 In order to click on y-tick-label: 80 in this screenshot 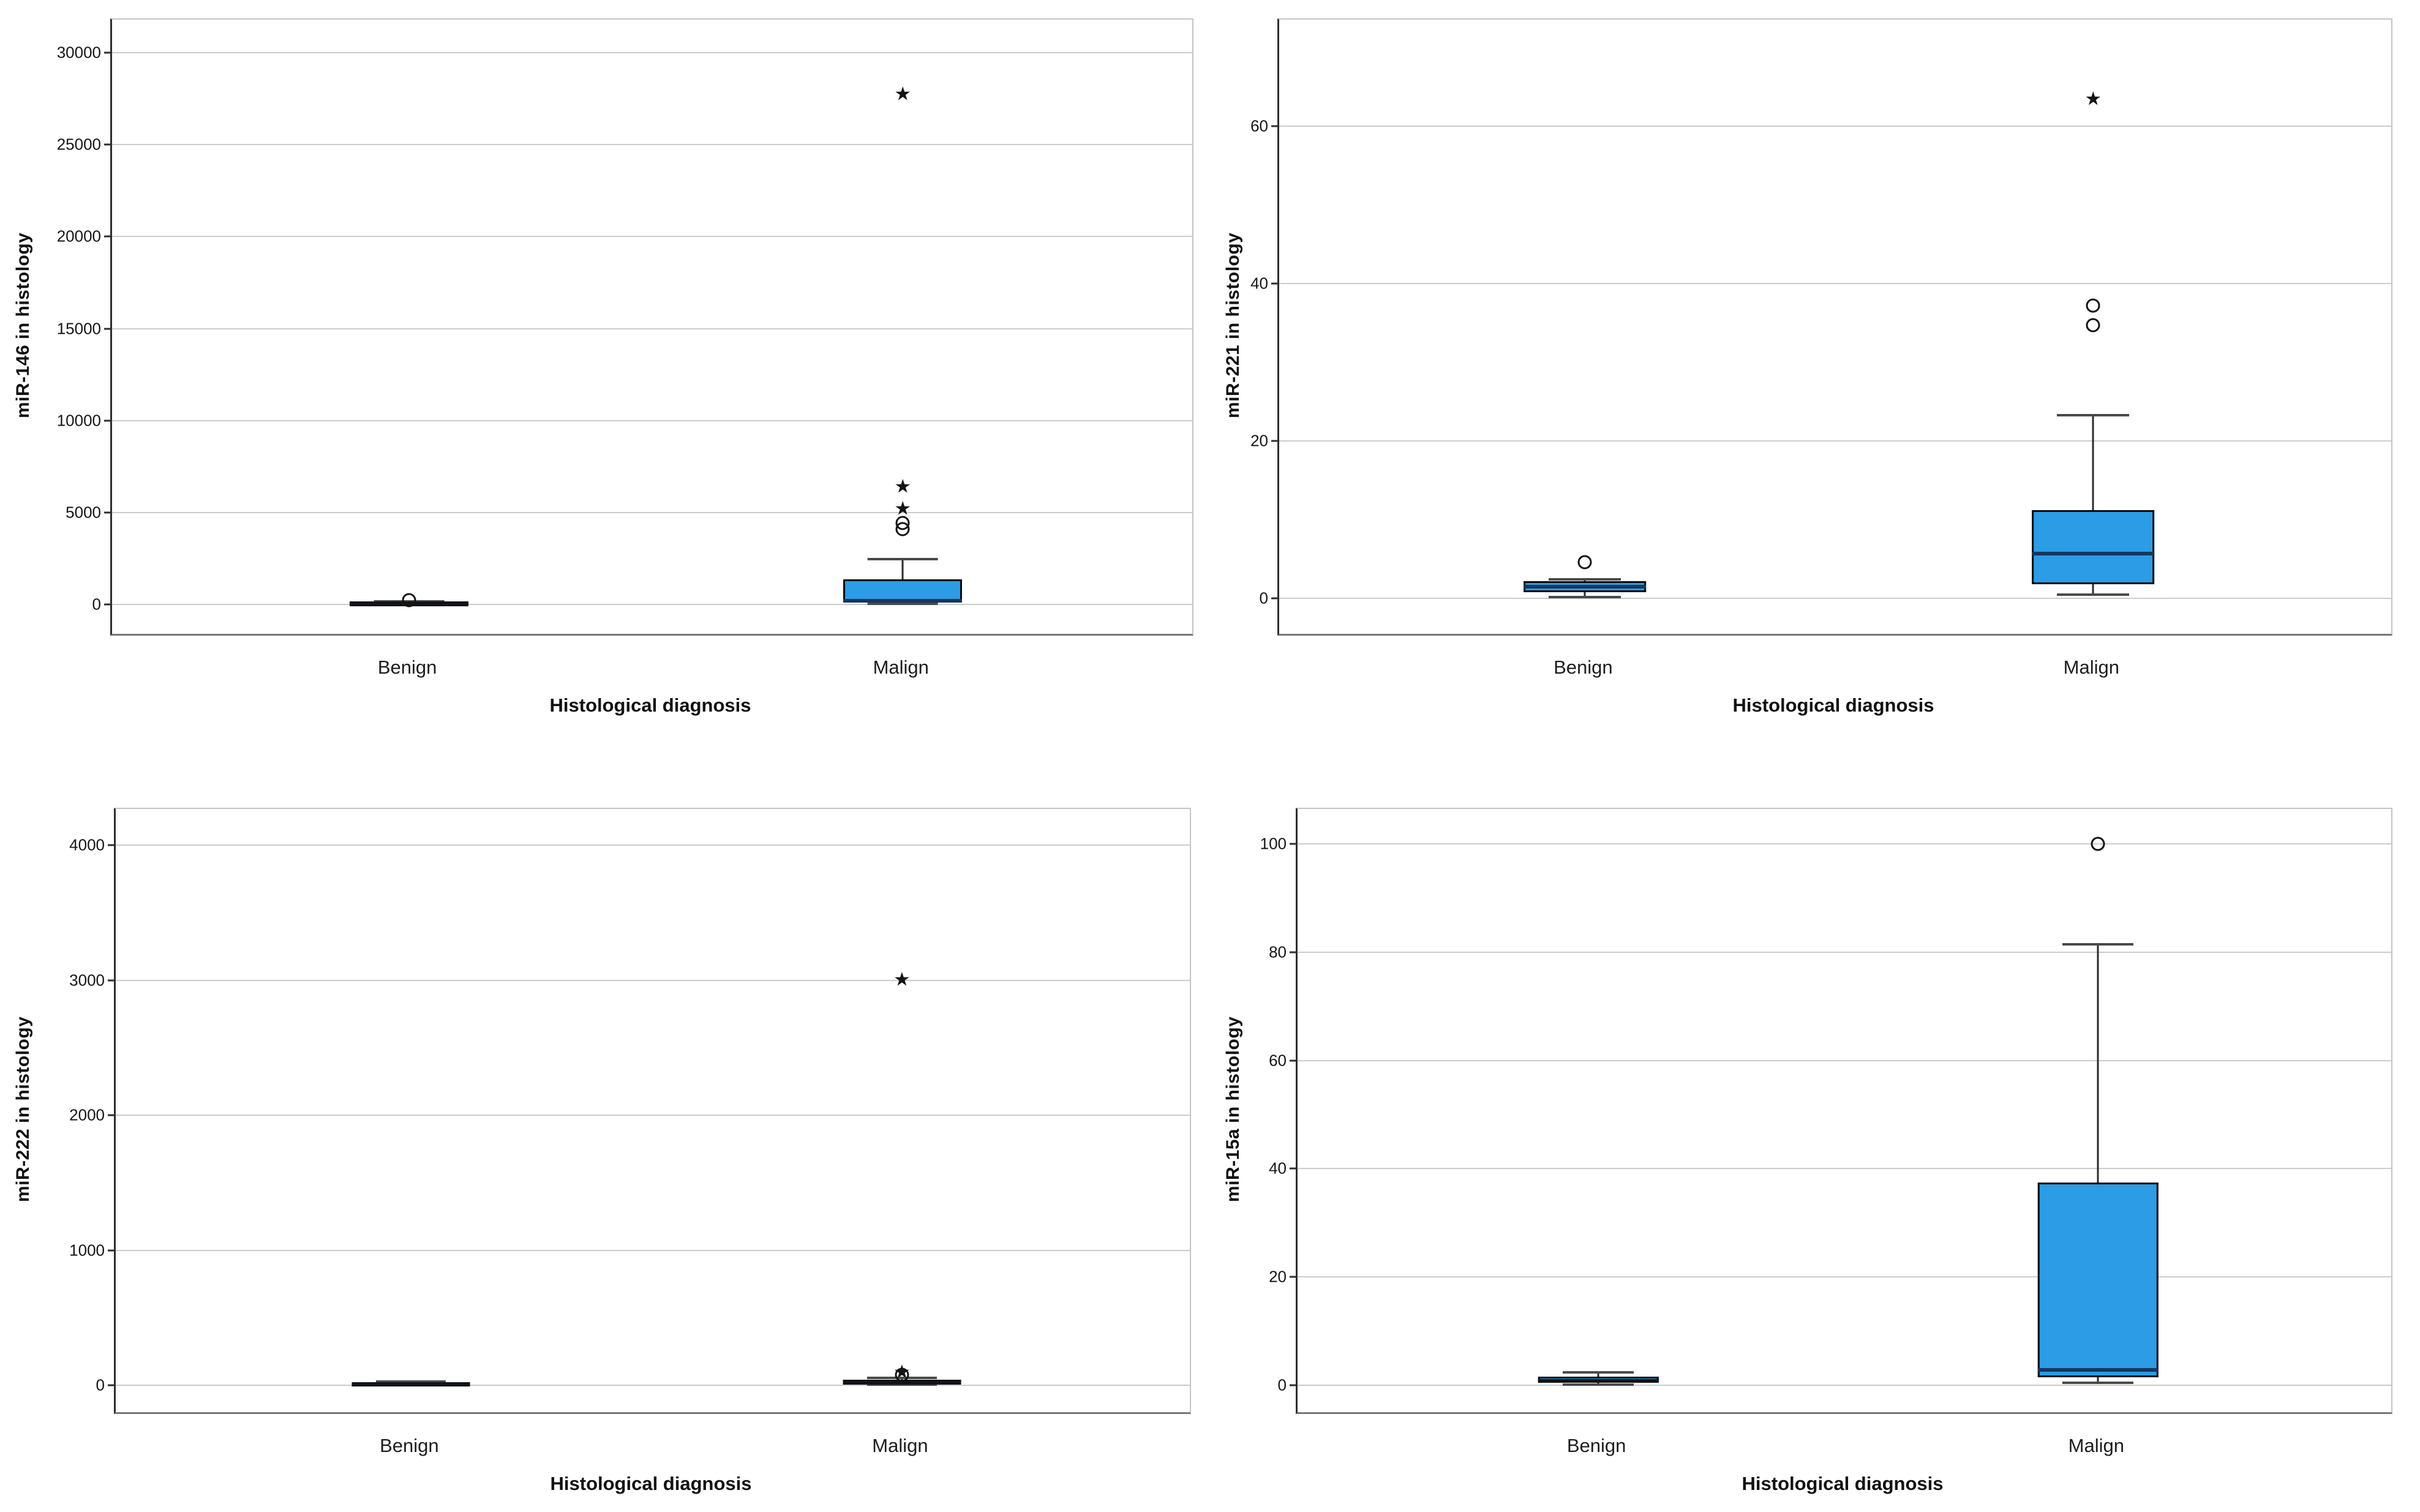, I will do `click(1278, 951)`.